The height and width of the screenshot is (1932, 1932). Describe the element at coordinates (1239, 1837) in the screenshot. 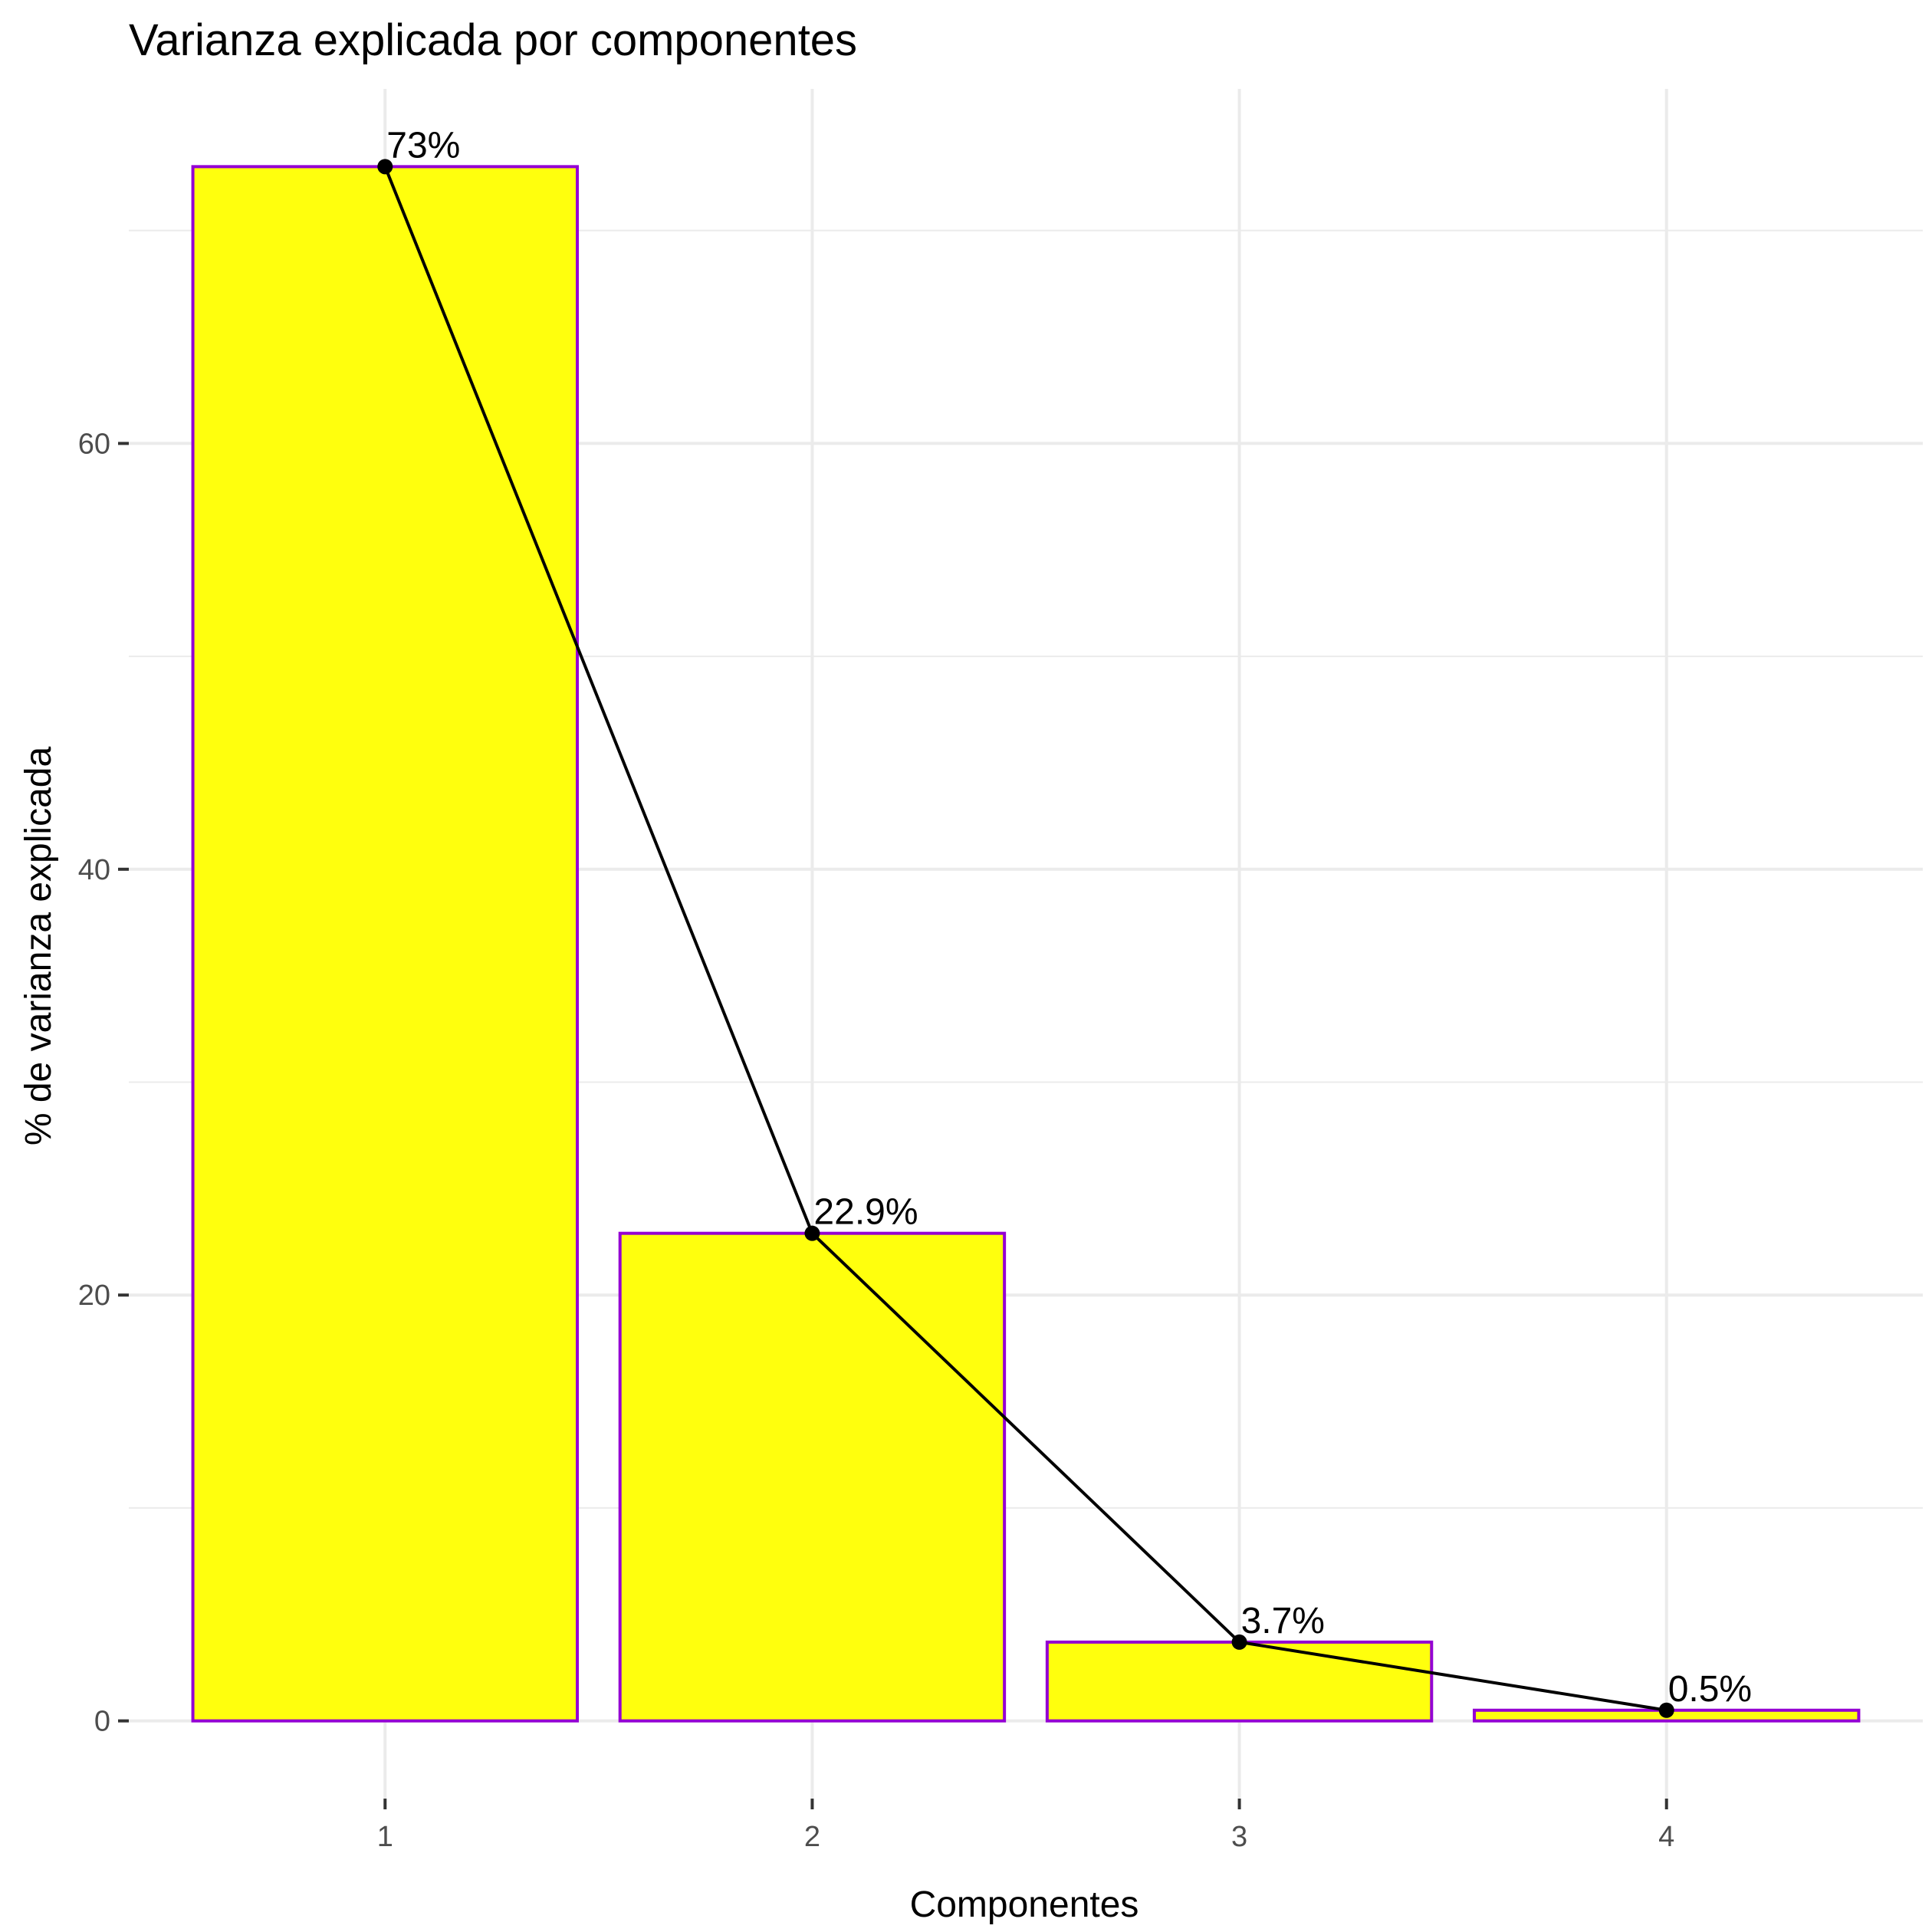

I see `x-tick-label: 3` at that location.